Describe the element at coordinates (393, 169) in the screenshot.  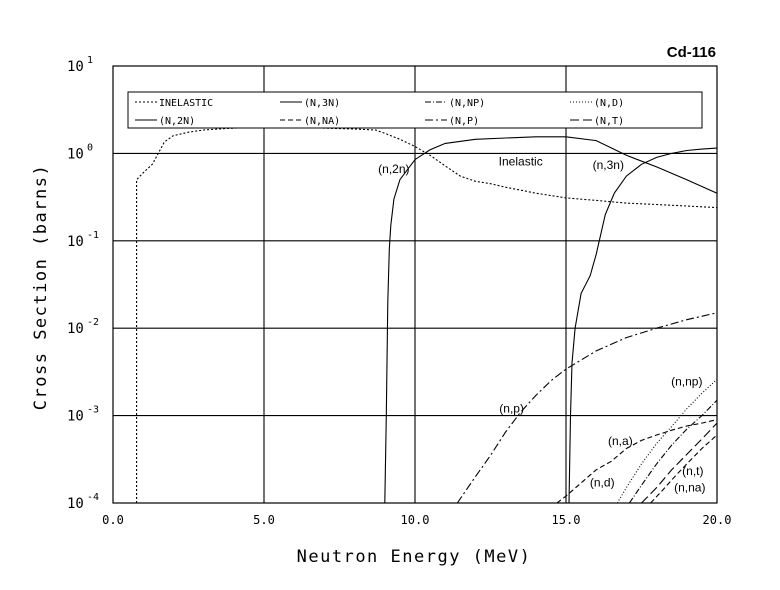
I see `annotation-label: (n,2n)` at that location.